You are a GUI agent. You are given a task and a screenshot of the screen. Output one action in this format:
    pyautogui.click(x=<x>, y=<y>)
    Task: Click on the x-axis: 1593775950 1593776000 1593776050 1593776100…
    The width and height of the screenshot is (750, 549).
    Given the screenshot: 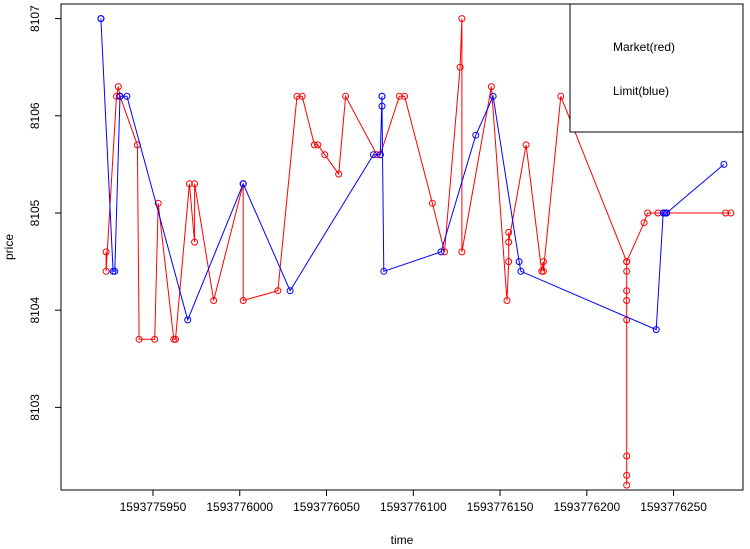 What is the action you would take?
    pyautogui.click(x=413, y=502)
    